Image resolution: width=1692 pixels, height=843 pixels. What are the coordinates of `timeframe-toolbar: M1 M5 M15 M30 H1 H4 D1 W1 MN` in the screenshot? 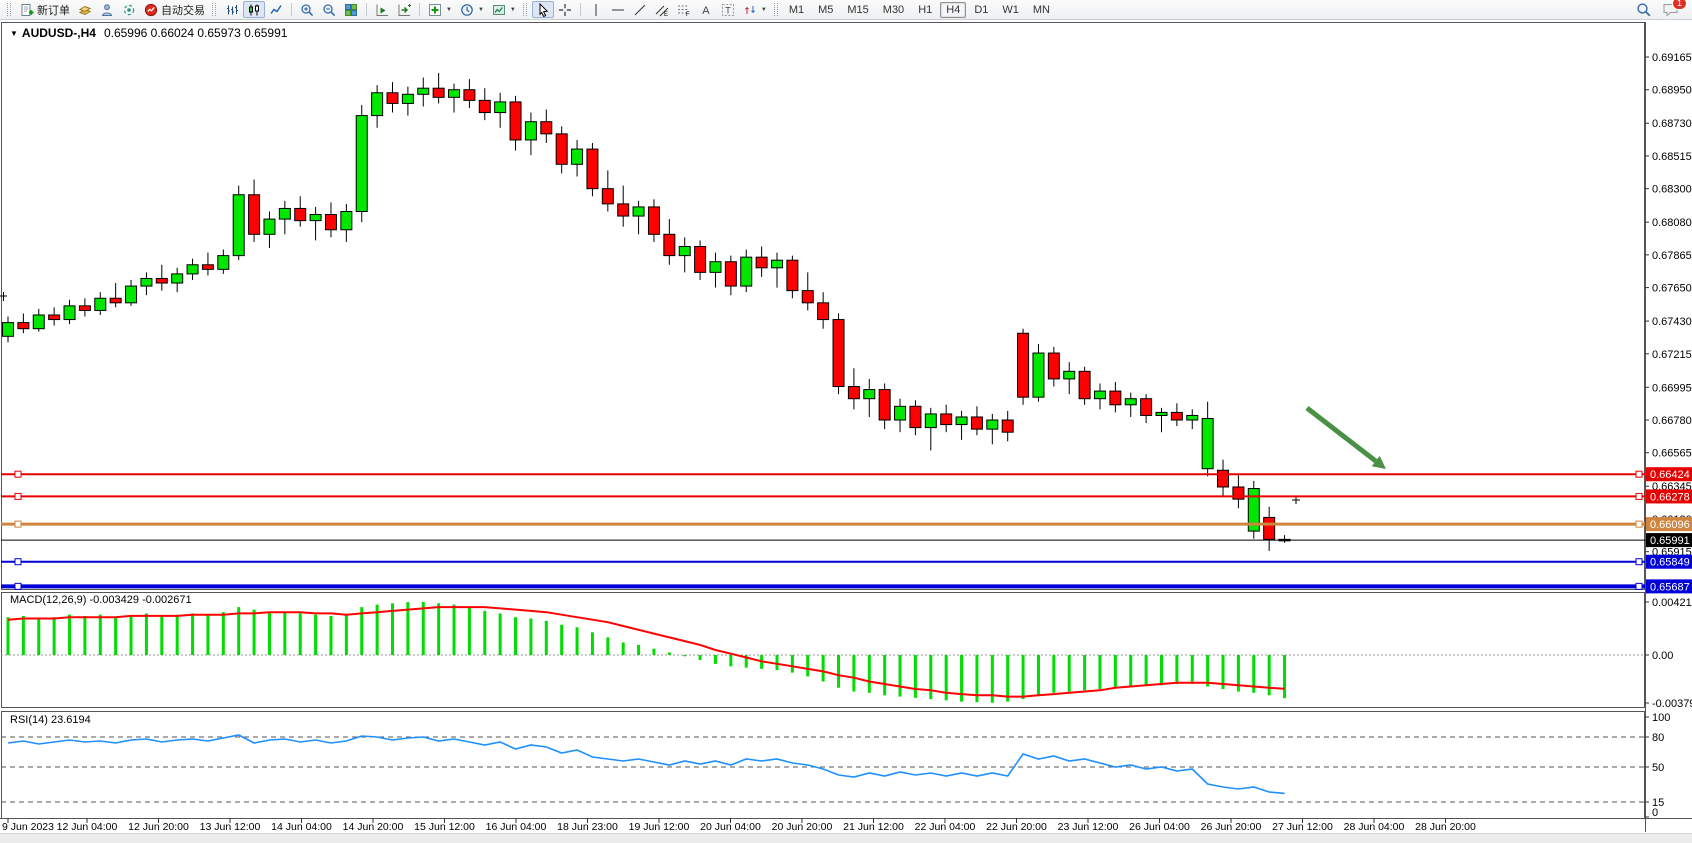 It's located at (919, 9).